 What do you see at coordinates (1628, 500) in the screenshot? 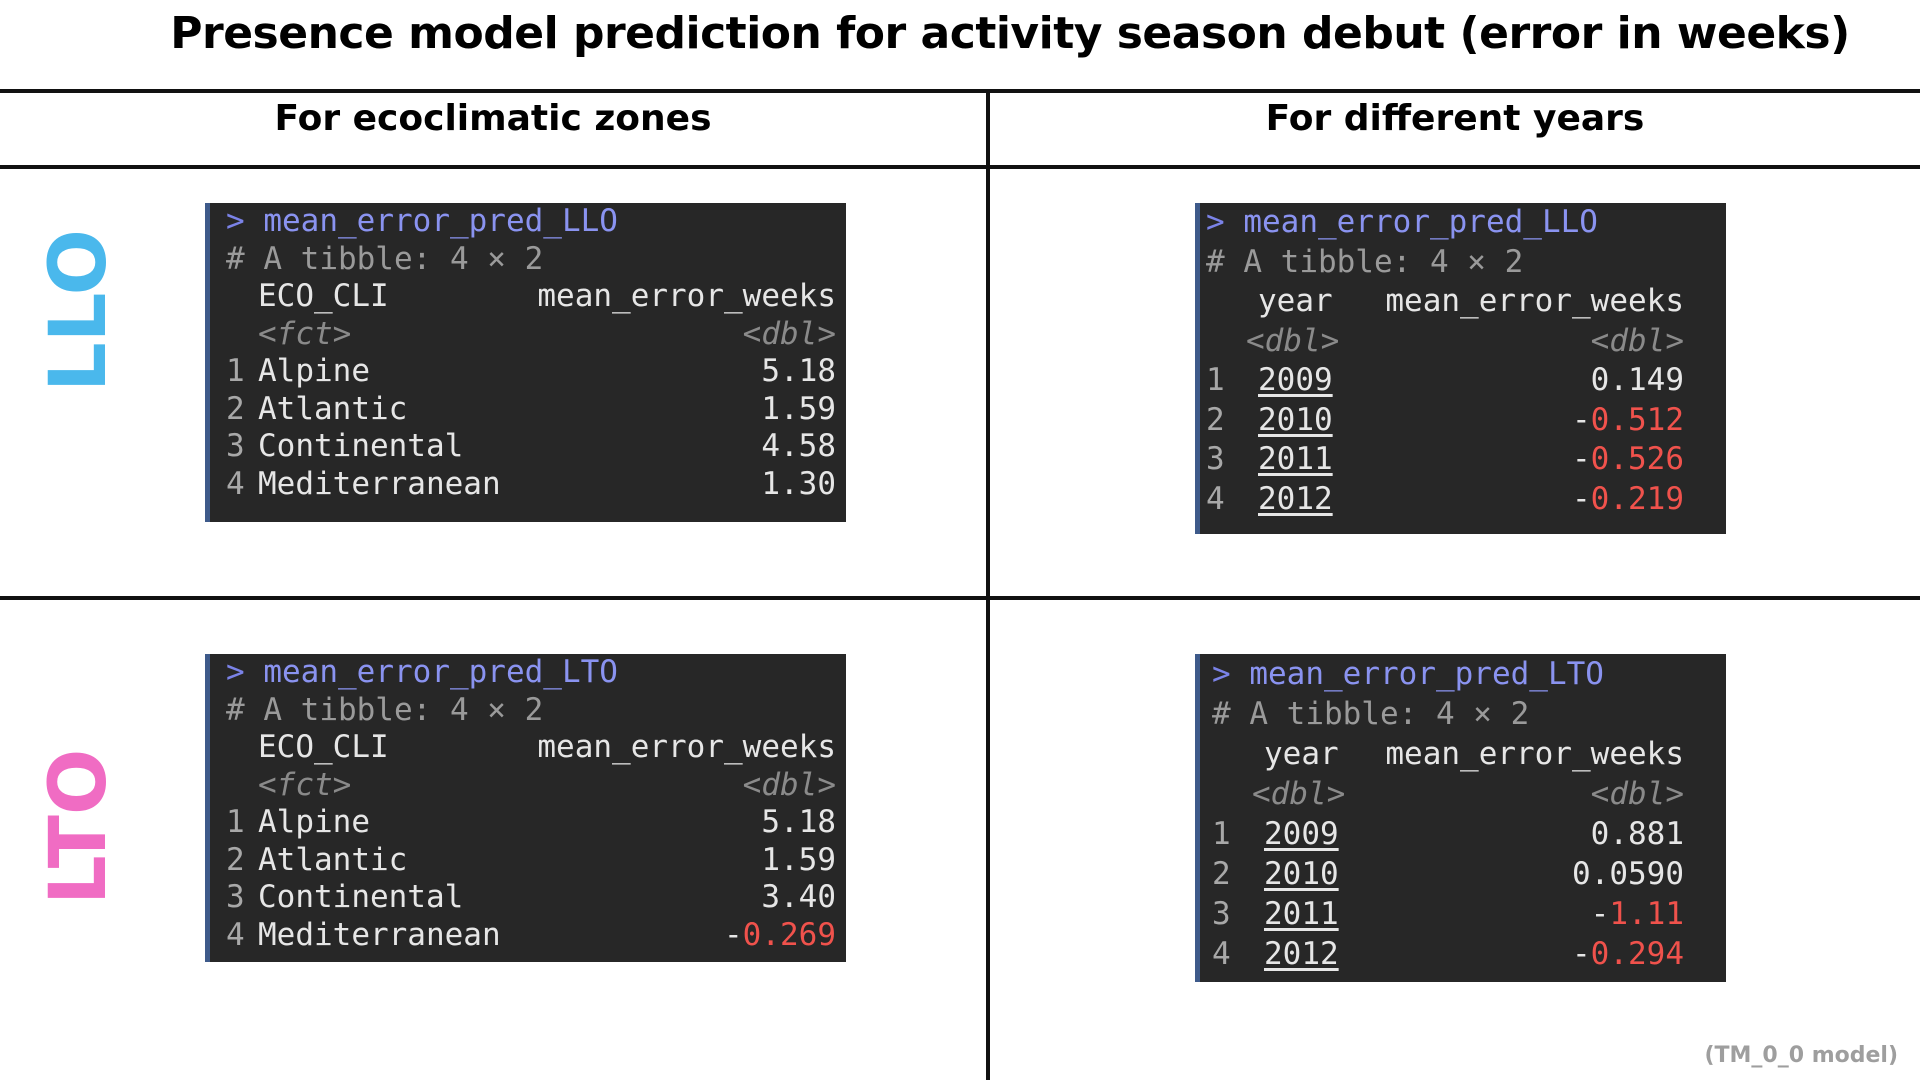
I see `mean-error-value: -0.219` at bounding box center [1628, 500].